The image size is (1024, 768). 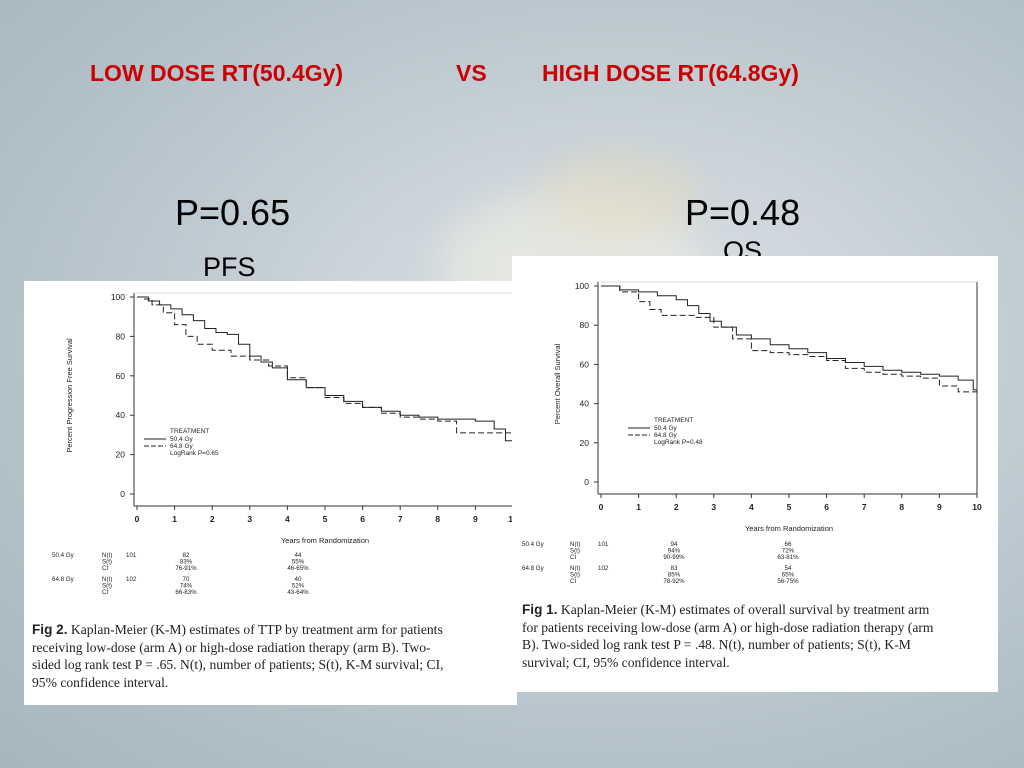 I want to click on table-cell: 78-92%, so click(x=674, y=581).